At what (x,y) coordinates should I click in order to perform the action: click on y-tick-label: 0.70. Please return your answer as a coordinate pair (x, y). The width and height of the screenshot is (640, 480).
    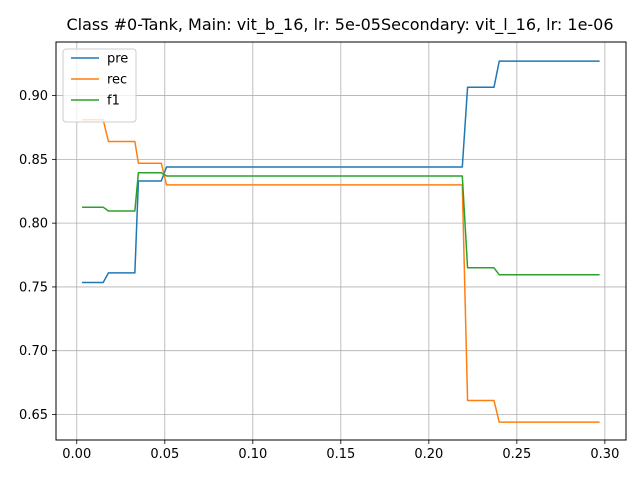
    Looking at the image, I should click on (33, 351).